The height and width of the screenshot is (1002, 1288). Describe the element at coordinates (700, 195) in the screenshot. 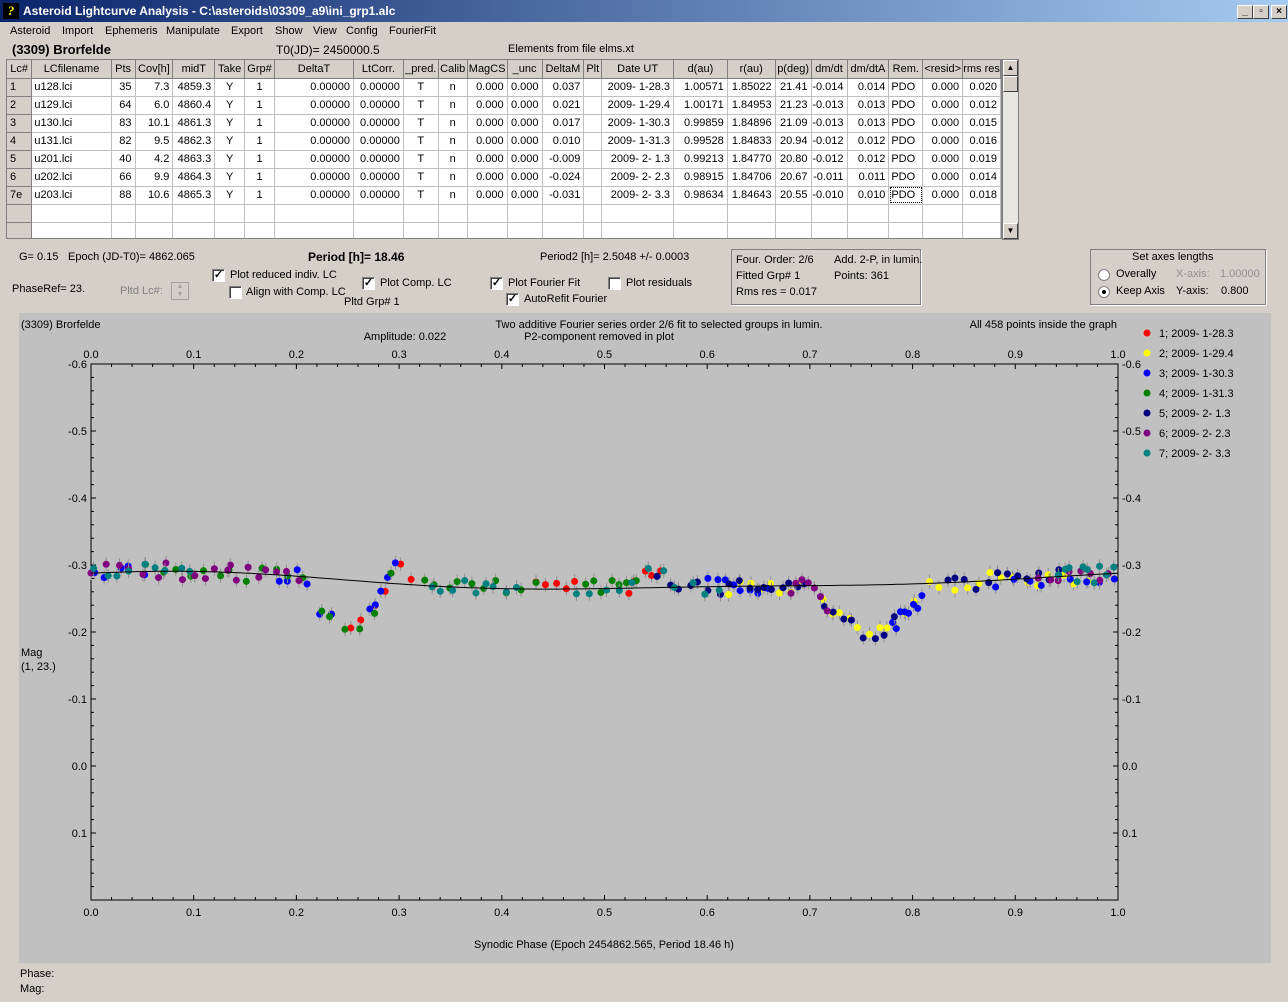

I see `table-cell: 0.98634` at that location.